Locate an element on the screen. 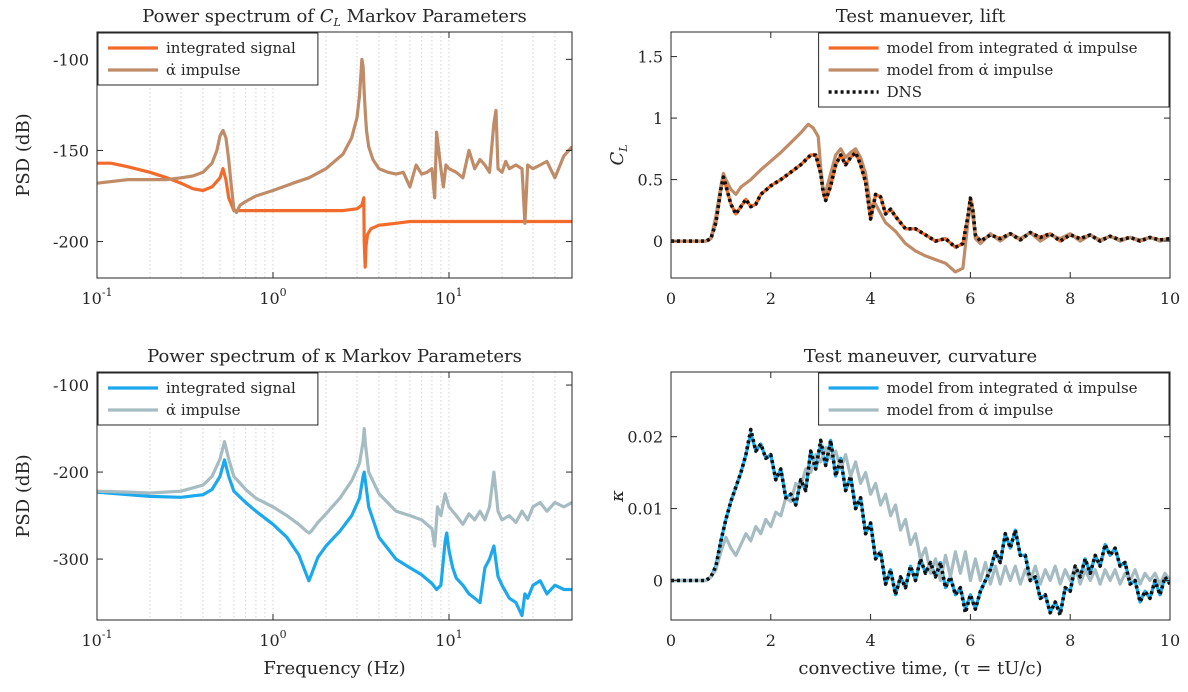 Image resolution: width=1188 pixels, height=692 pixels. y-tick-label: 0.01 is located at coordinates (645, 509).